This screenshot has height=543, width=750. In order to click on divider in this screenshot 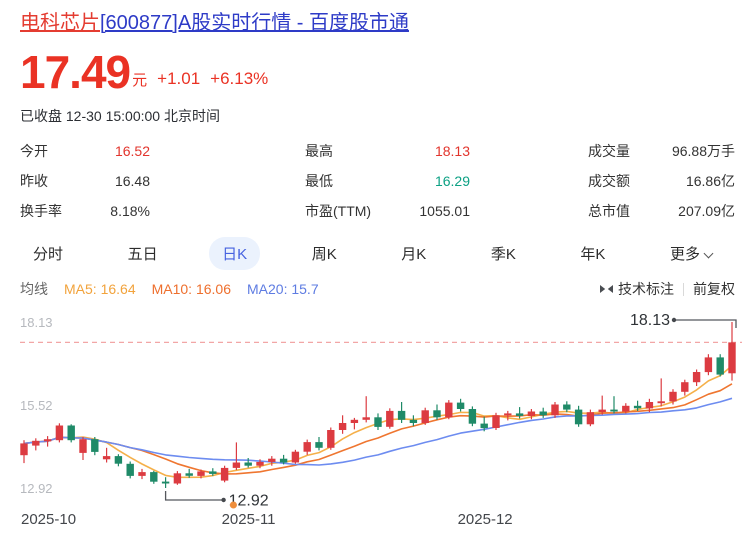, I will do `click(683, 289)`.